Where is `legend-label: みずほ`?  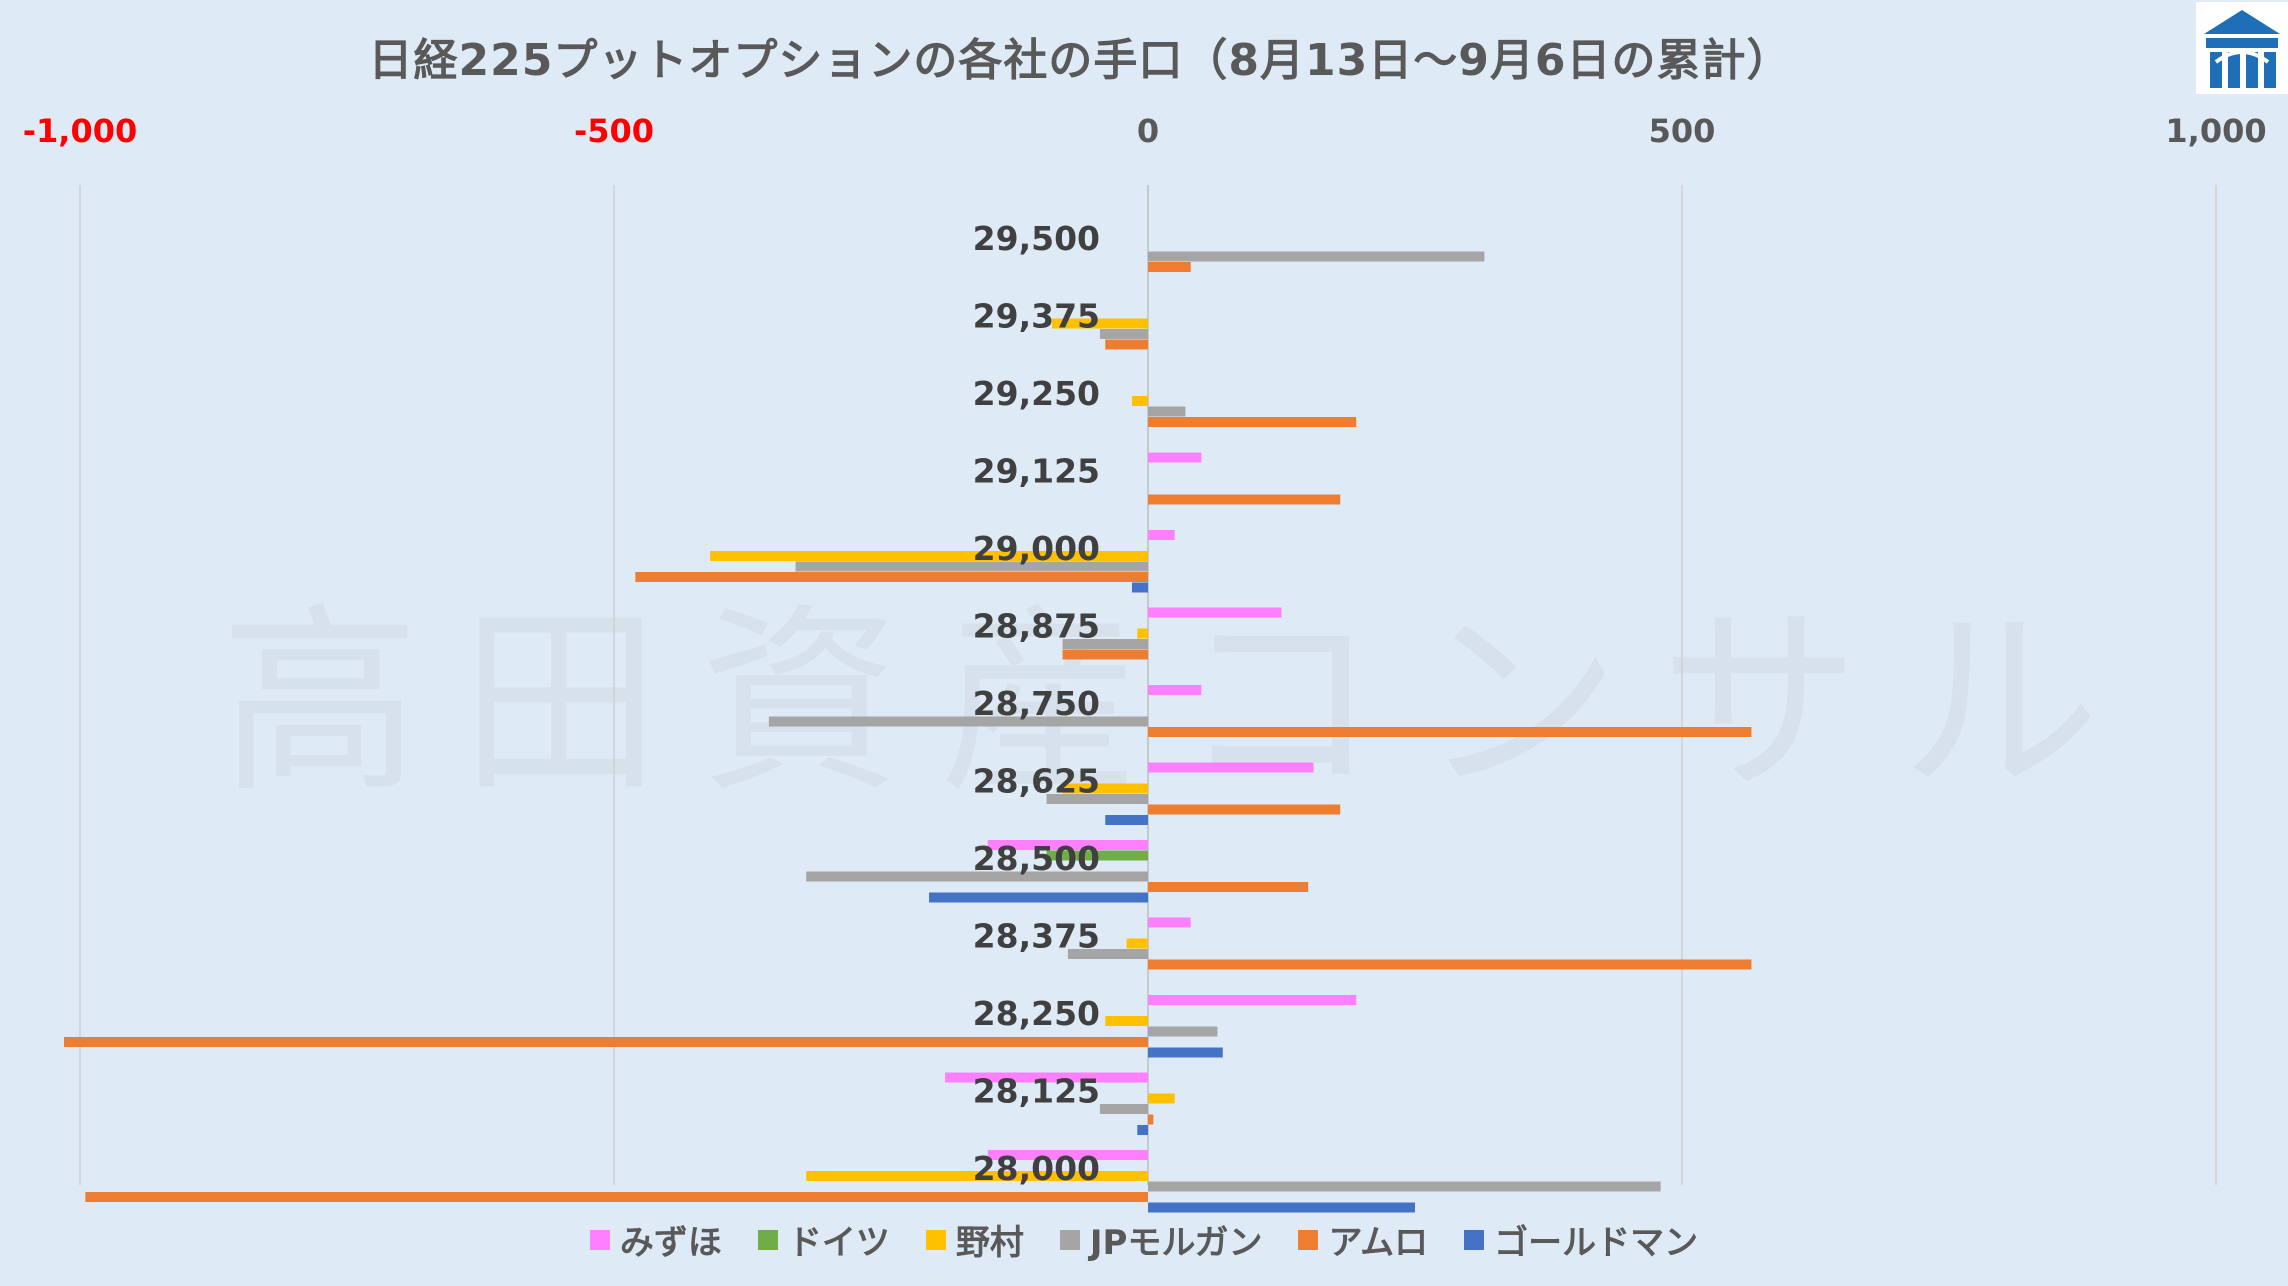
legend-label: みずほ is located at coordinates (670, 1243).